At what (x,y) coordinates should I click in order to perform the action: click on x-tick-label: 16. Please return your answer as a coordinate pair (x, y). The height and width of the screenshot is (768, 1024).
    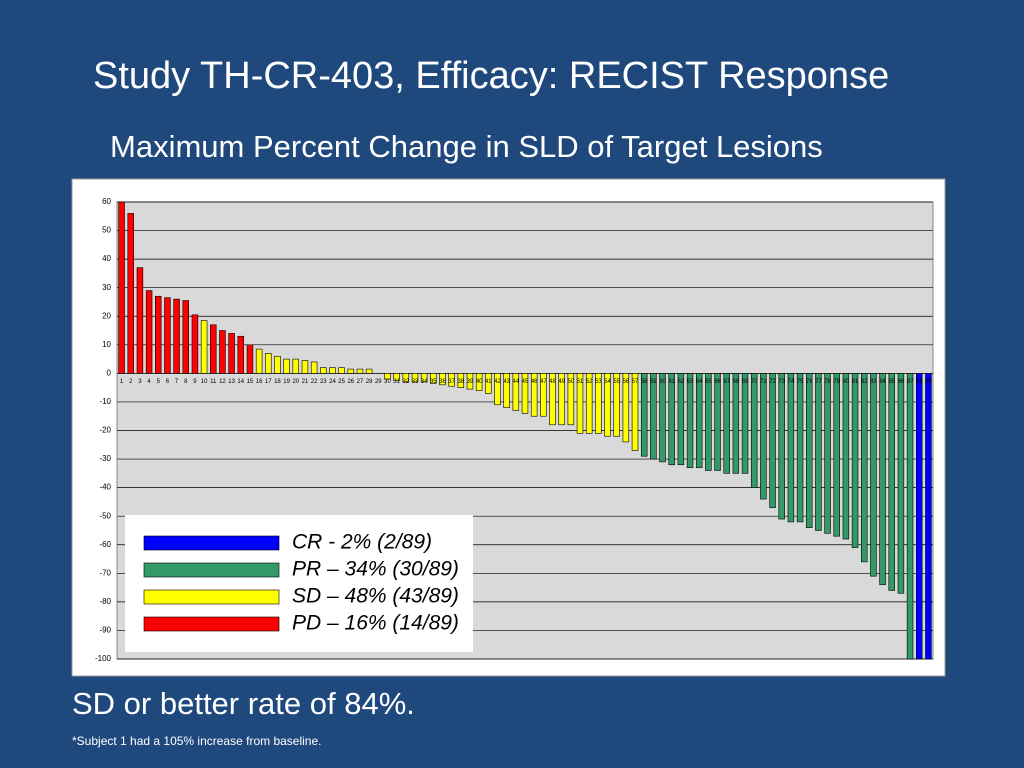
    Looking at the image, I should click on (259, 382).